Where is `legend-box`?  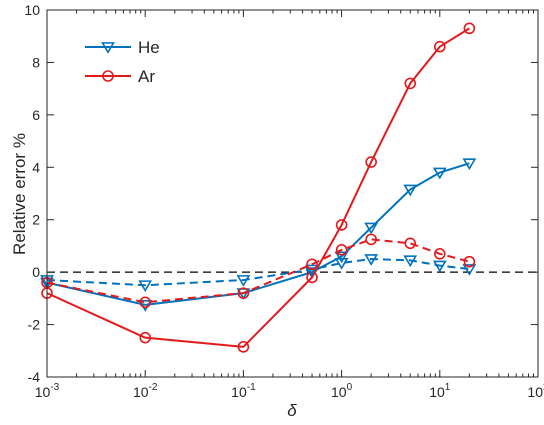
legend-box is located at coordinates (127, 61).